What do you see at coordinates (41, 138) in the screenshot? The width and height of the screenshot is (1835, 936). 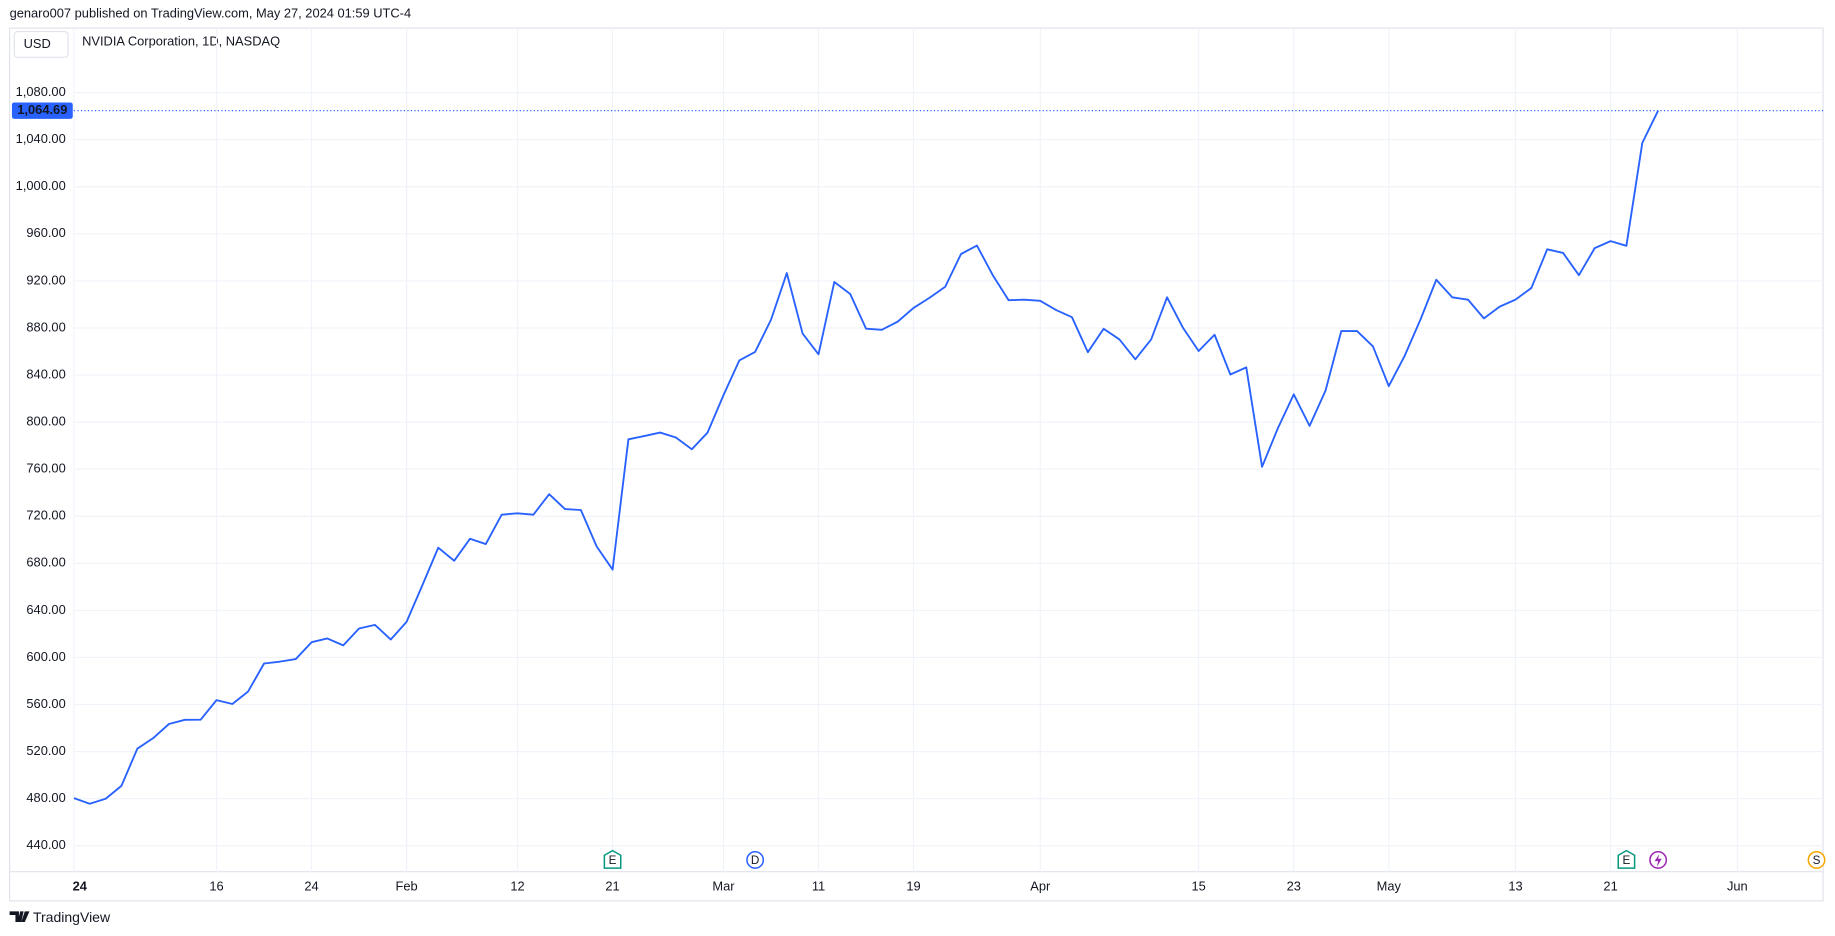 I see `y-tick-label: 1,040.00` at bounding box center [41, 138].